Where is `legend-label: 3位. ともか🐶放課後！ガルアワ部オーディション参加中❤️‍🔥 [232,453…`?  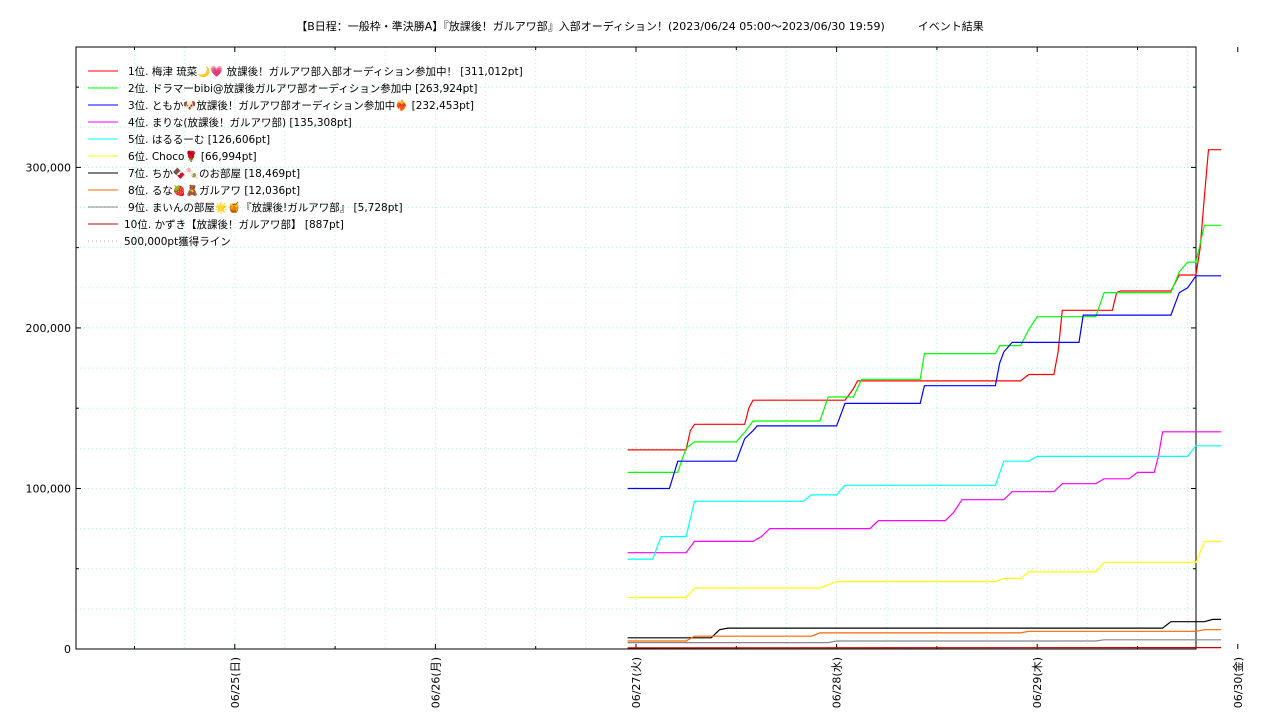 legend-label: 3位. ともか🐶放課後！ガルアワ部オーディション参加中❤️‍🔥 [232,453… is located at coordinates (301, 105).